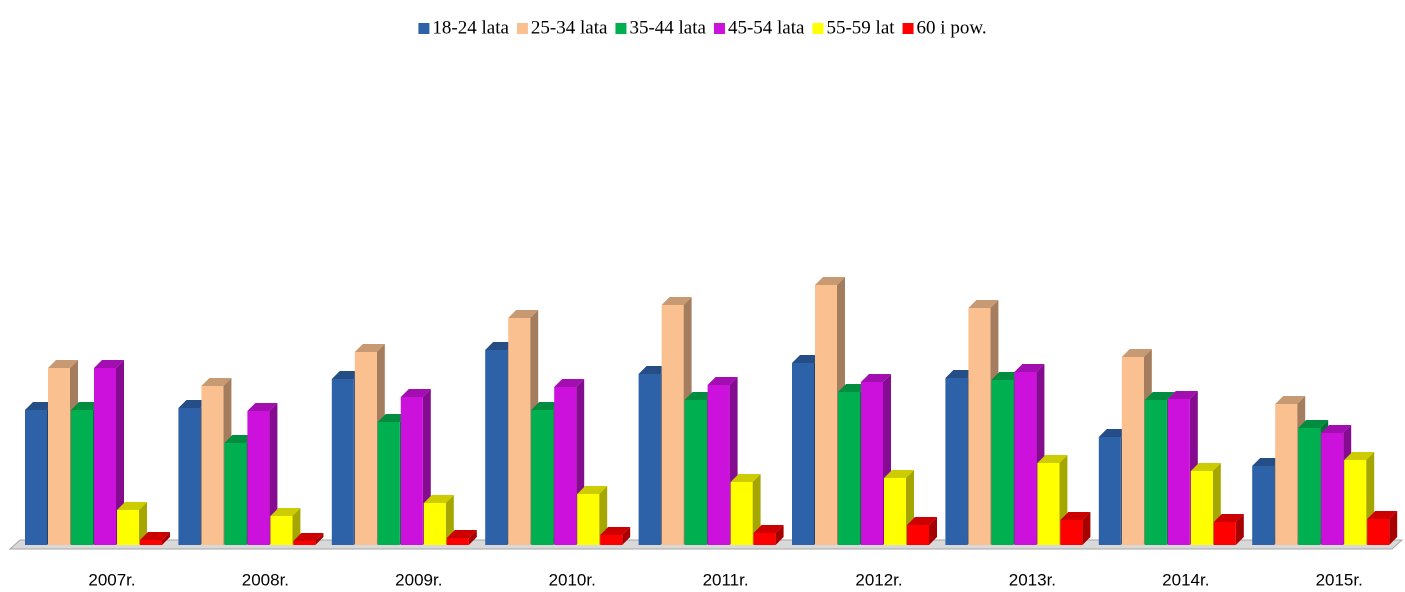 The image size is (1405, 592). What do you see at coordinates (1339, 579) in the screenshot?
I see `x-tick-label: 2015r.` at bounding box center [1339, 579].